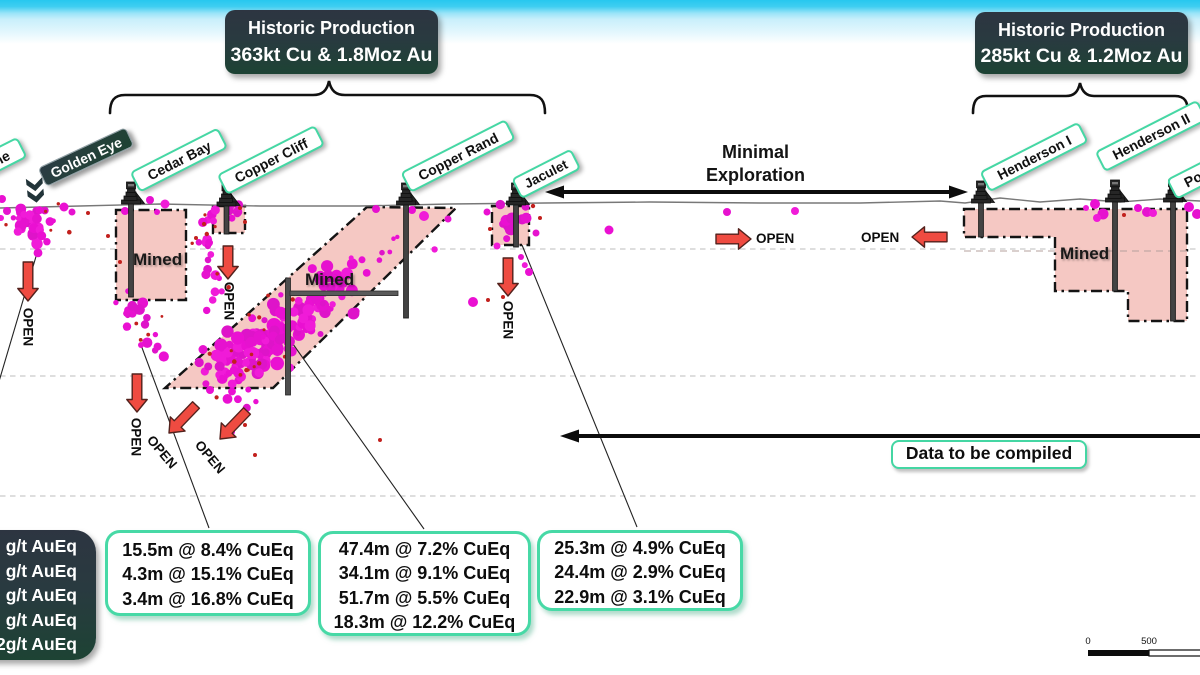 The width and height of the screenshot is (1200, 675). I want to click on svg-text: 500, so click(1149, 641).